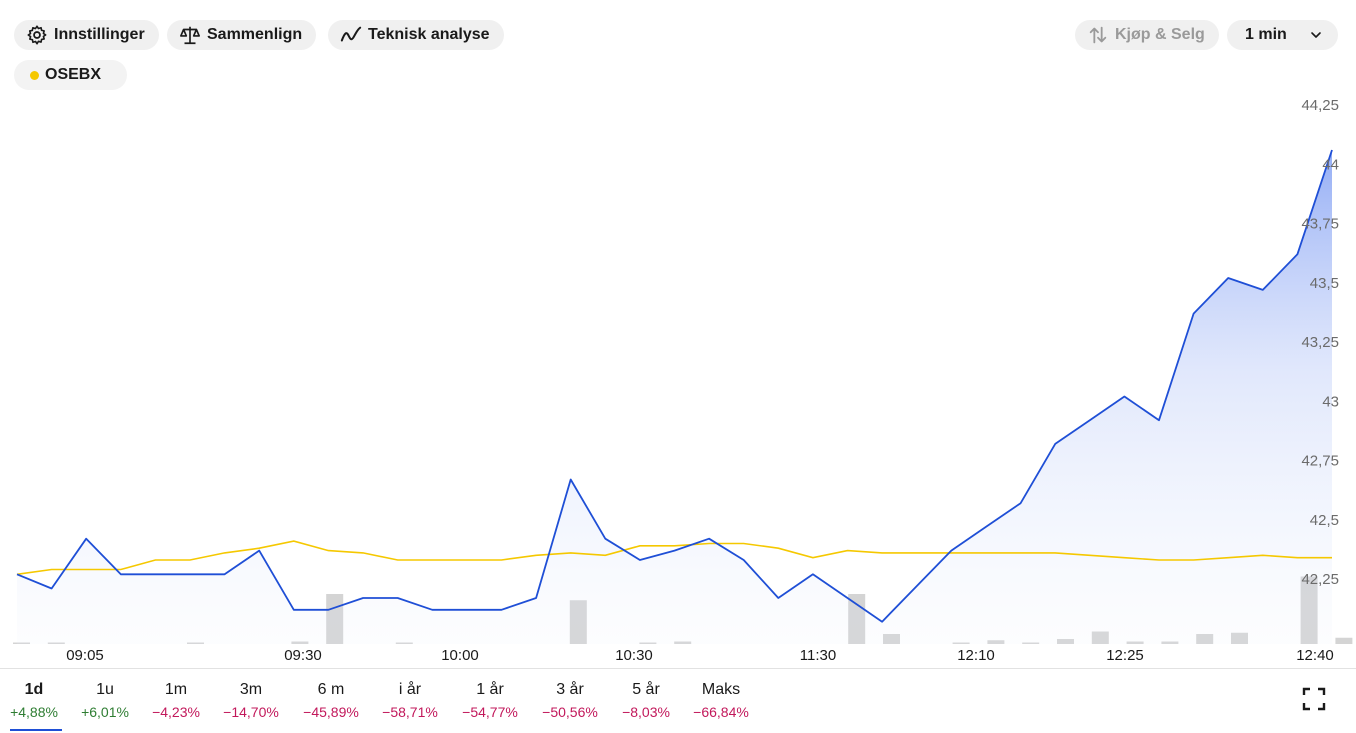 The height and width of the screenshot is (733, 1356). Describe the element at coordinates (490, 699) in the screenshot. I see `period-tab: 1 år −54,77%` at that location.